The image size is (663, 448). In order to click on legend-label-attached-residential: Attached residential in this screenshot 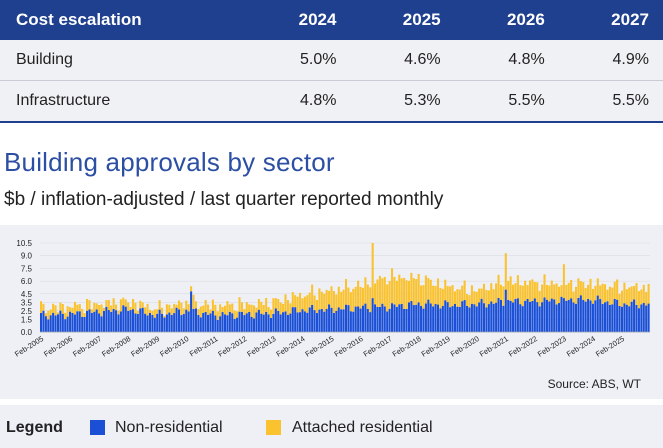, I will do `click(362, 427)`.